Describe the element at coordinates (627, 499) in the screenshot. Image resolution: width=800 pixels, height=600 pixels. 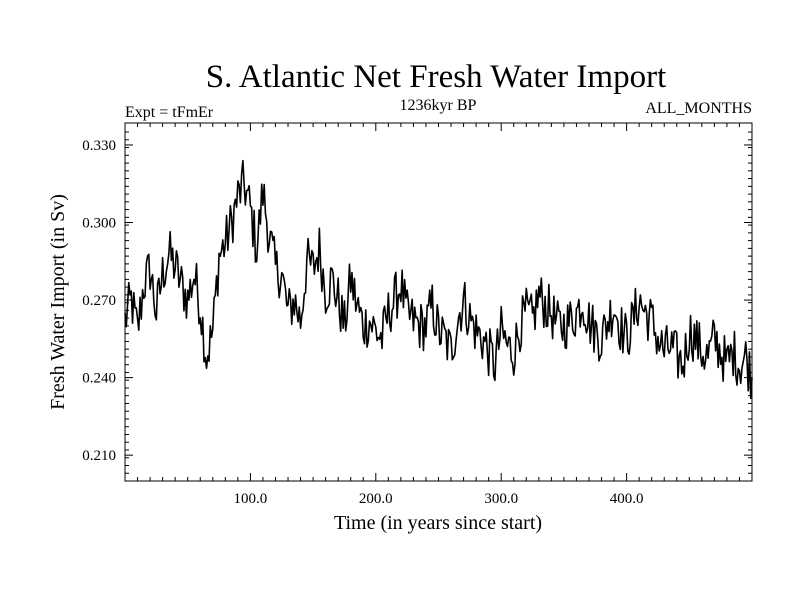
I see `x-tick-label: 400.0` at that location.